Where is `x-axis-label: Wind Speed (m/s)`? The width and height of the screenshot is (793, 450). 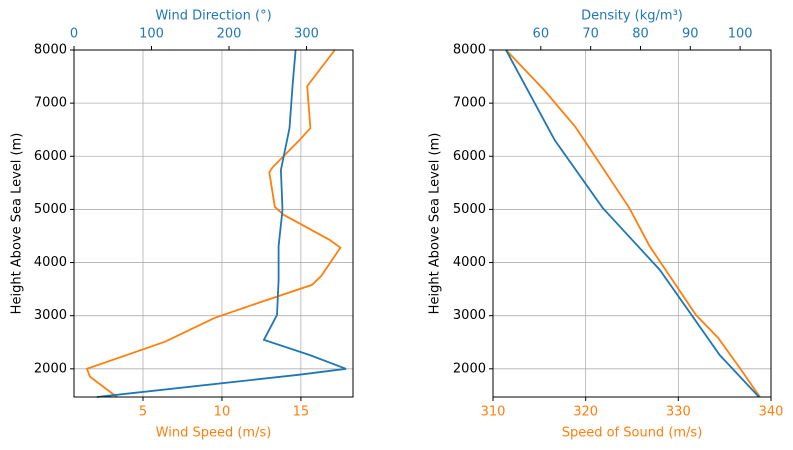
x-axis-label: Wind Speed (m/s) is located at coordinates (214, 433).